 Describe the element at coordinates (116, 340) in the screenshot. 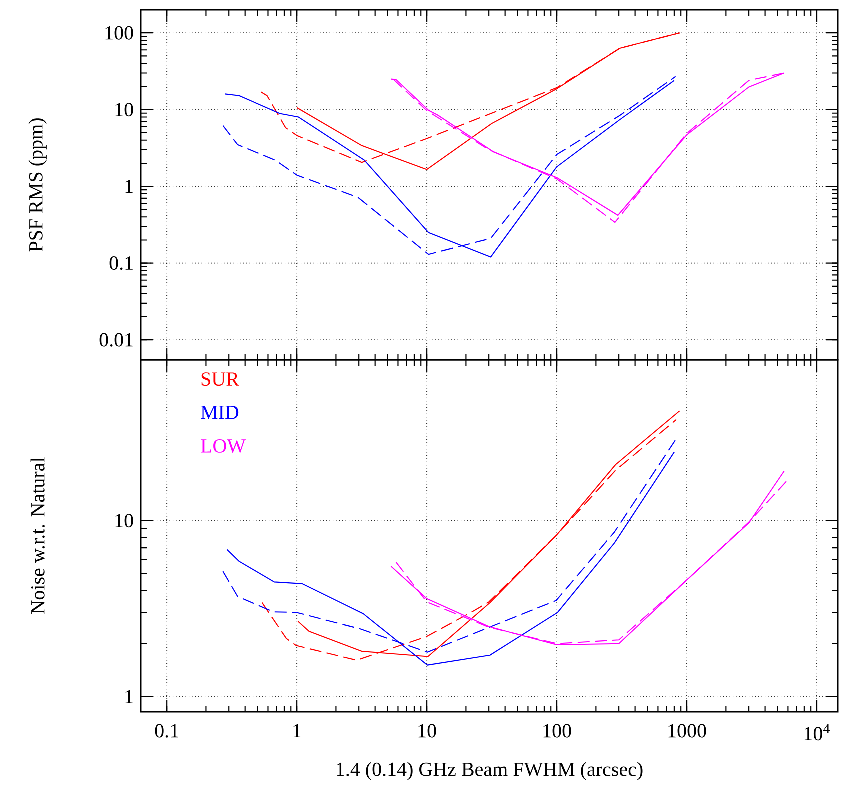

I see `y-tick-label: 0.01` at that location.